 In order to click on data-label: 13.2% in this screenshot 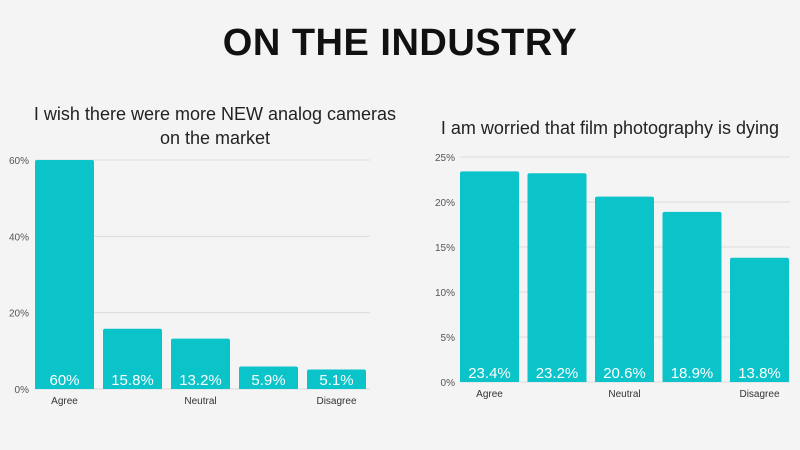, I will do `click(200, 380)`.